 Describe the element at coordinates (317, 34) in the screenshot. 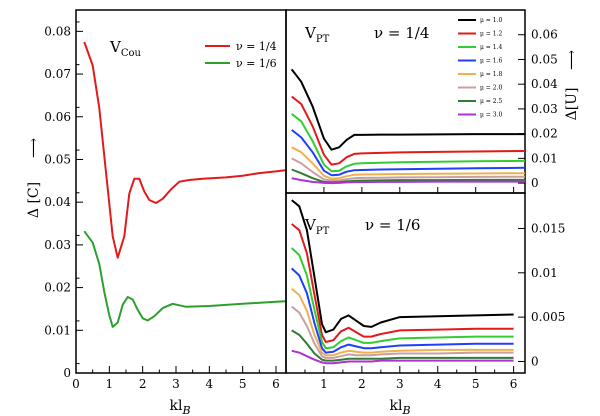

I see `top-right-panel-title: VPT` at that location.